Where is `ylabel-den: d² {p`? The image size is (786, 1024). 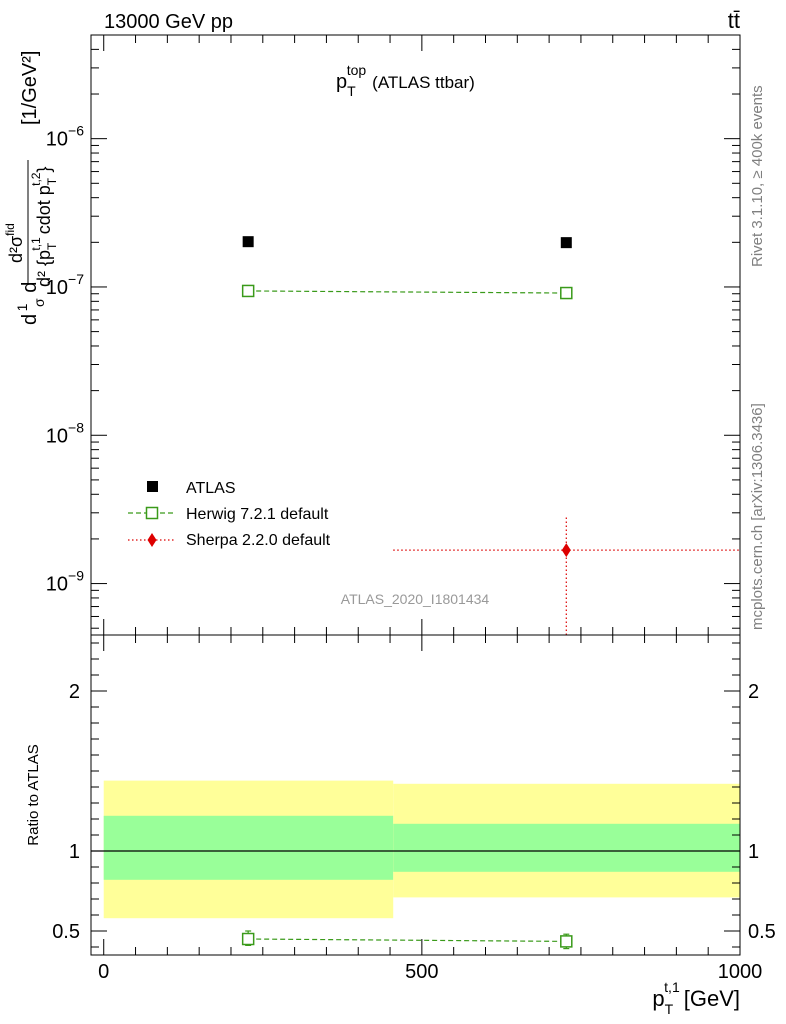 ylabel-den: d² {p is located at coordinates (44, 268).